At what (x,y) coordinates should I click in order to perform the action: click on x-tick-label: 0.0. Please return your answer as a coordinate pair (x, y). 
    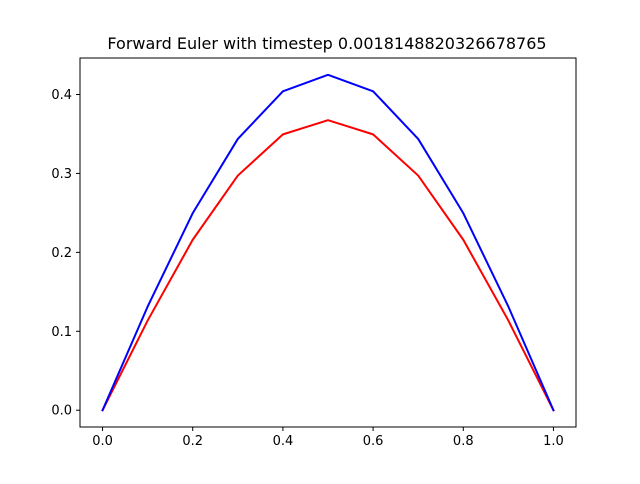
    Looking at the image, I should click on (102, 441).